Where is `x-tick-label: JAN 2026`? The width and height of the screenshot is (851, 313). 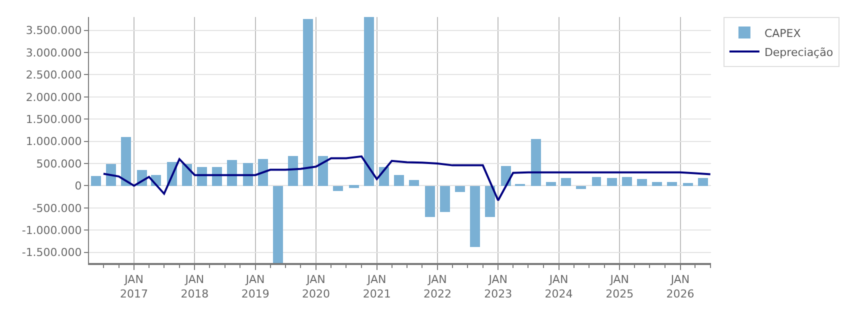 x-tick-label: JAN 2026 is located at coordinates (680, 286).